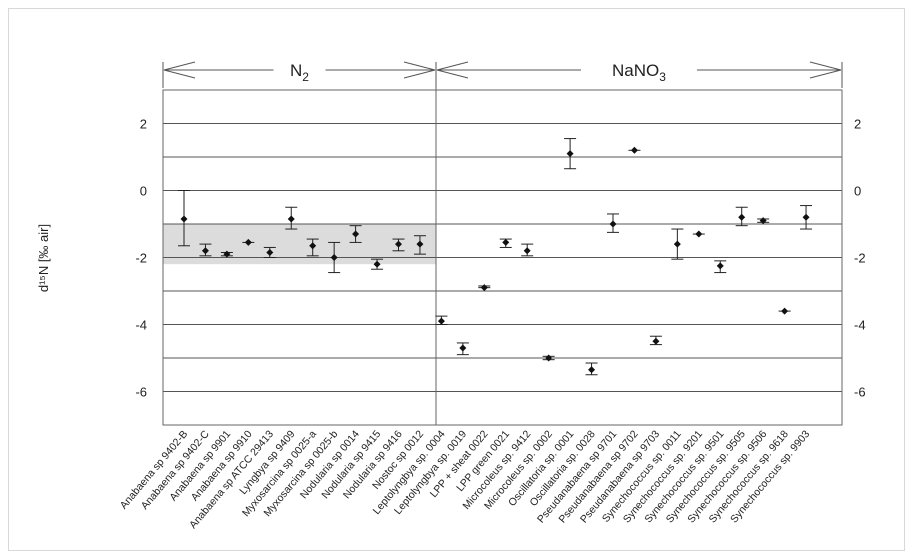 This screenshot has height=559, width=913. I want to click on y-axis-left: 2 0 -2 -4 -6, so click(141, 258).